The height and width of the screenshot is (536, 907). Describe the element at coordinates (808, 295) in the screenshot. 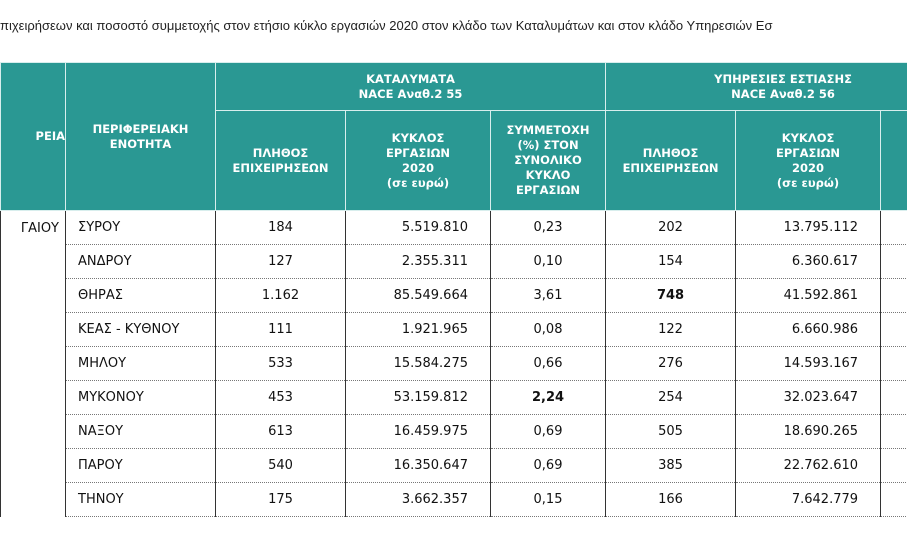

I see `table-cell: 41.592.861` at that location.